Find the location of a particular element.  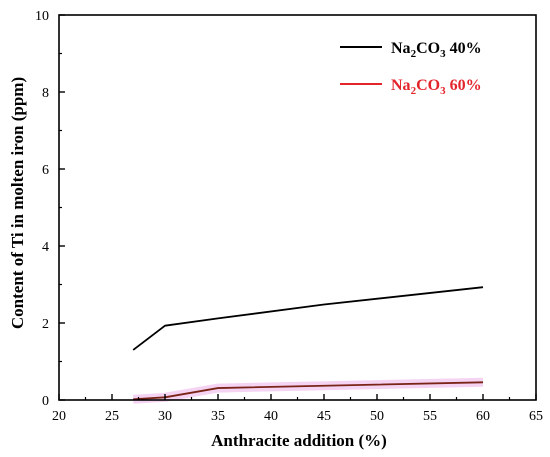

x-axis-title: Anthracite addition (%) is located at coordinates (299, 440).